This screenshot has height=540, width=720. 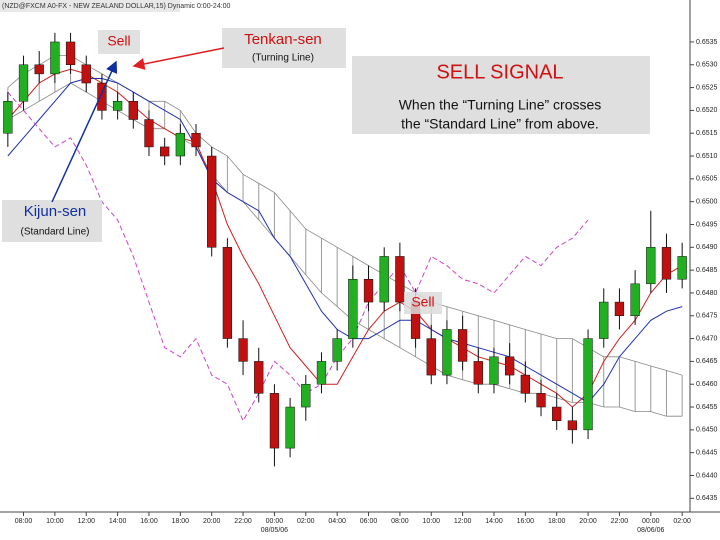 What do you see at coordinates (707, 316) in the screenshot?
I see `y-tick-label: 0.6475` at bounding box center [707, 316].